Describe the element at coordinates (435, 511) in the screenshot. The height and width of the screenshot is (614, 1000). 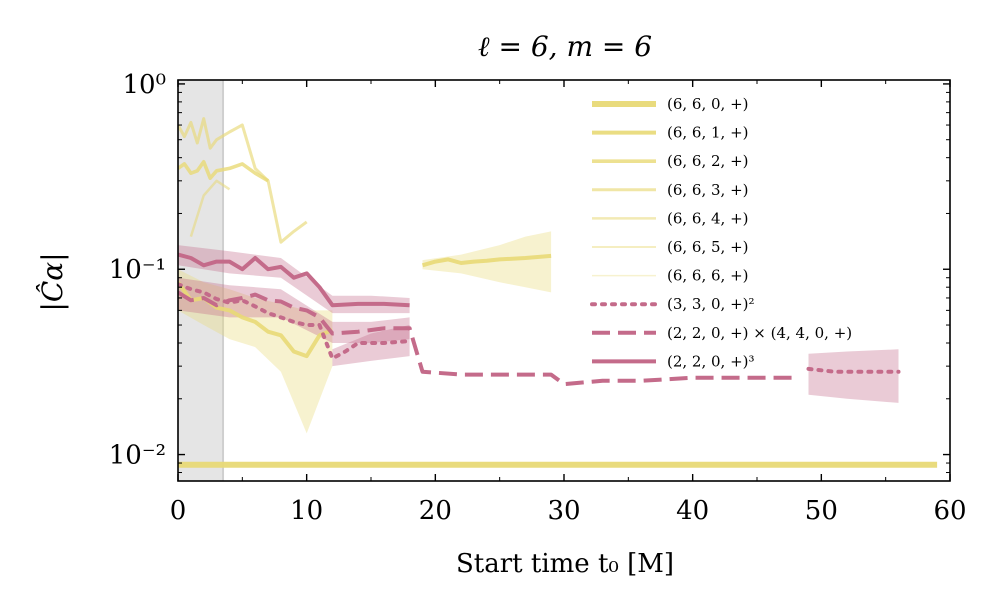
I see `x-tick-label-20: 20` at that location.